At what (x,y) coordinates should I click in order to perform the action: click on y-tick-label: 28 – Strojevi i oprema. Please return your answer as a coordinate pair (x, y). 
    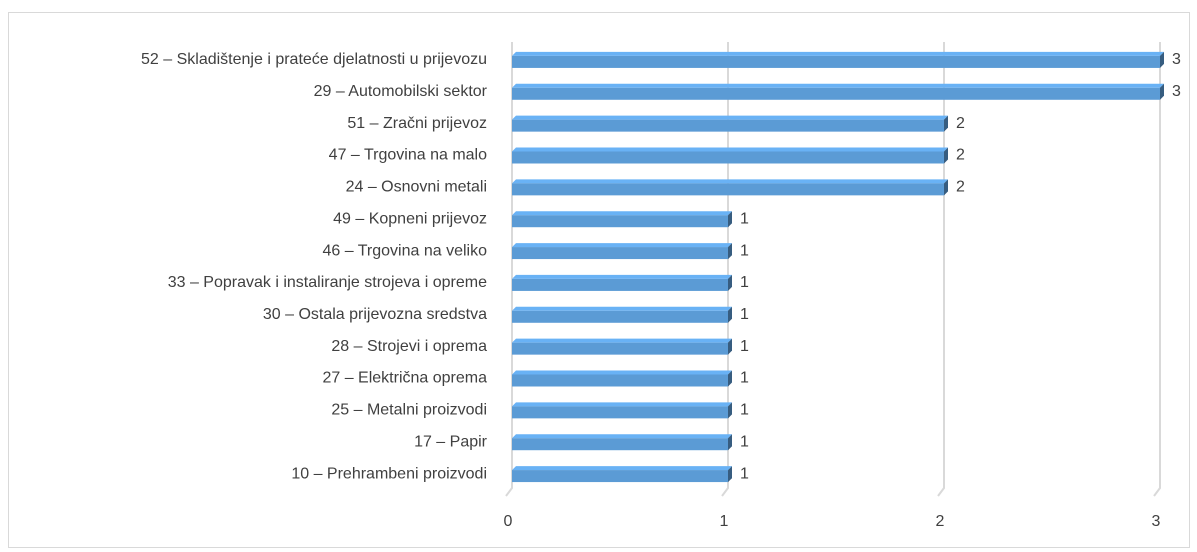
    Looking at the image, I should click on (409, 346).